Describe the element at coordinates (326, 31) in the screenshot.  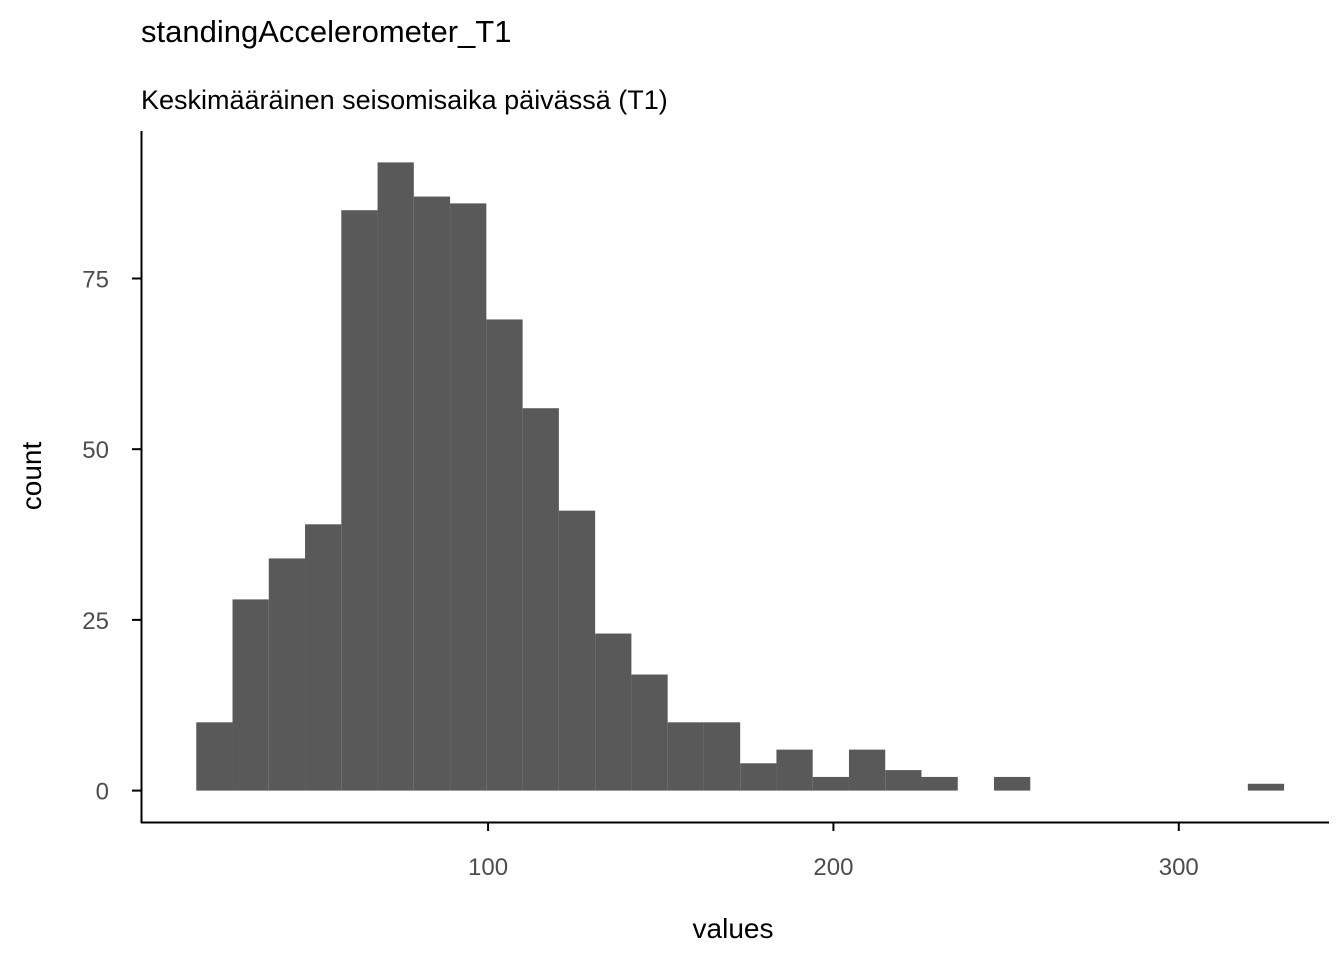
I see `chart-title: standingAccelerometer_T1` at that location.